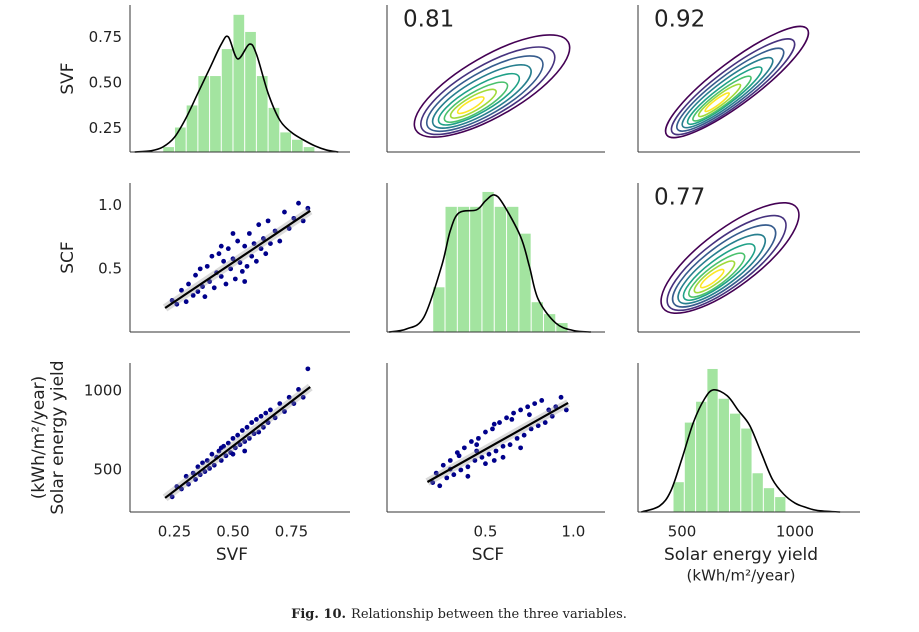  I want to click on x-axis-label: SCF, so click(488, 555).